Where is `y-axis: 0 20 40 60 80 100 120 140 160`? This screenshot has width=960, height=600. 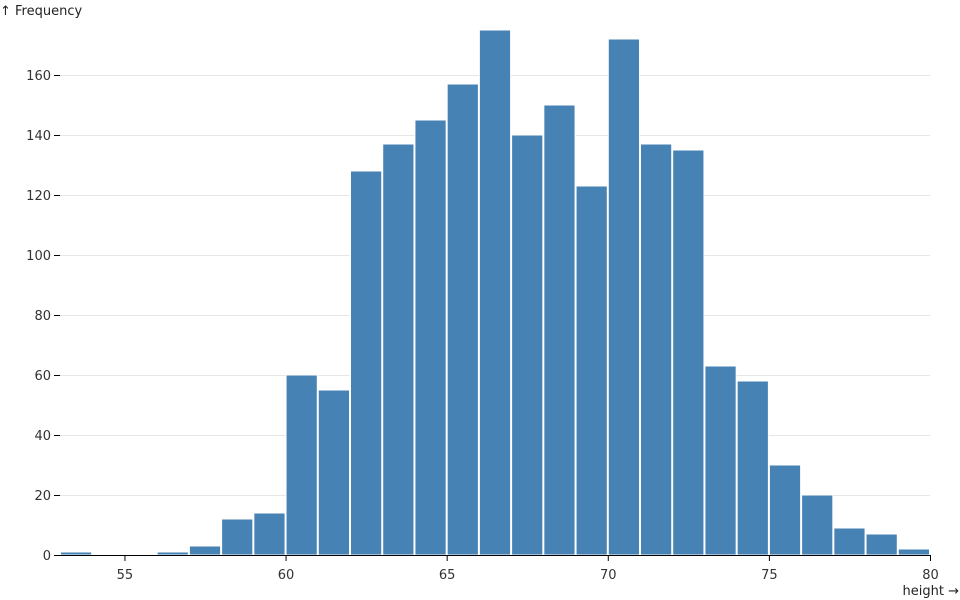
y-axis: 0 20 40 60 80 100 120 140 160 is located at coordinates (43, 316).